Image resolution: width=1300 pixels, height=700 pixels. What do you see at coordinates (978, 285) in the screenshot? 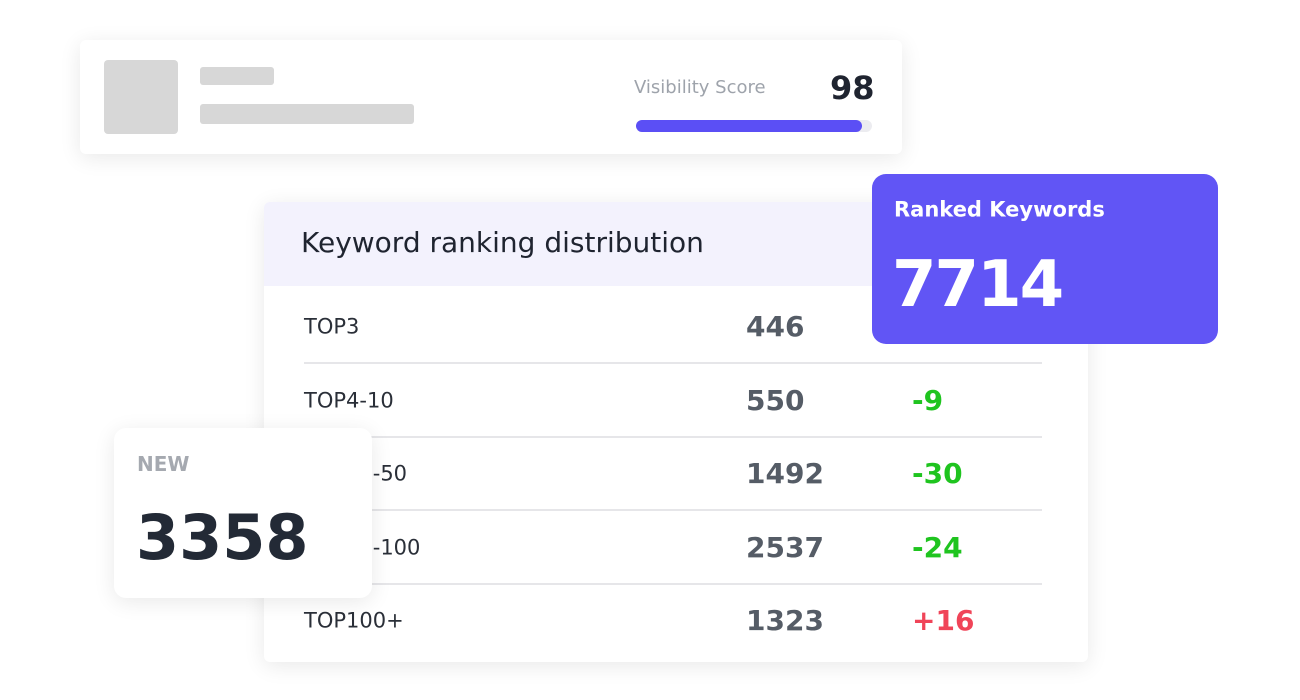
I see `ranked-value: 7714` at bounding box center [978, 285].